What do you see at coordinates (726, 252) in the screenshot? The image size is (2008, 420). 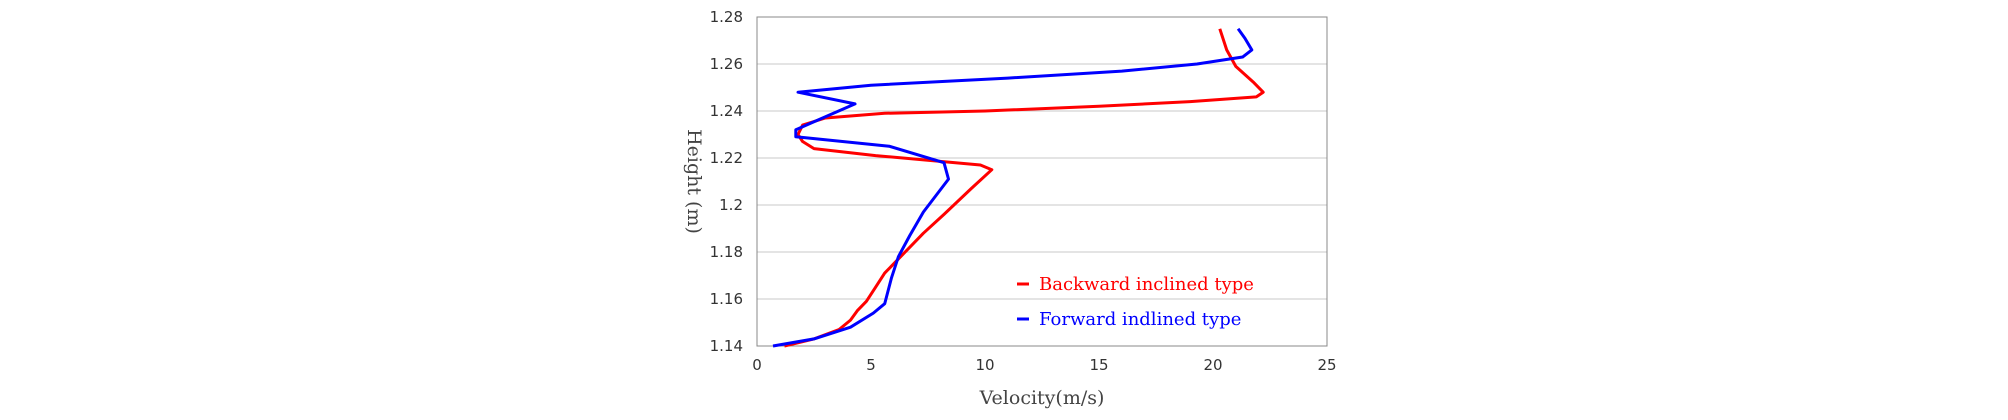 I see `y-tick-label: 1.18` at bounding box center [726, 252].